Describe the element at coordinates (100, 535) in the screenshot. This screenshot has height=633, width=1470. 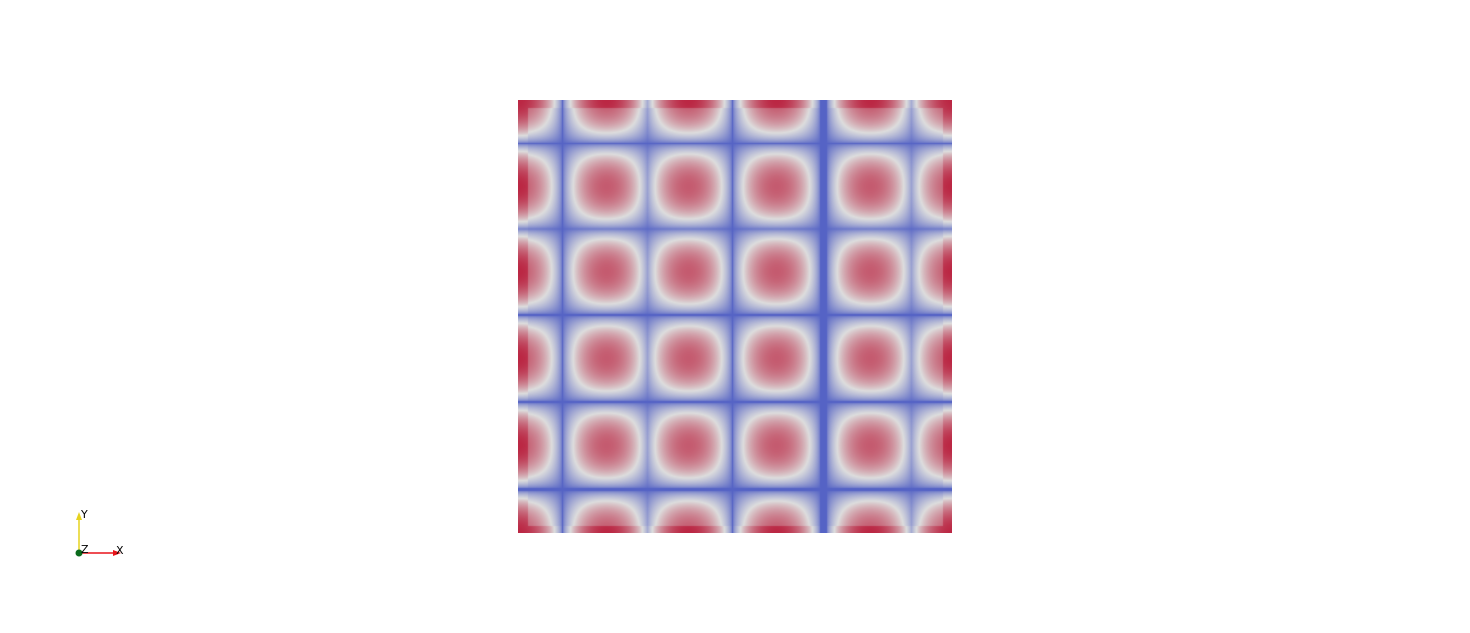
I see `orientation-axes-widget: Y X Z` at that location.